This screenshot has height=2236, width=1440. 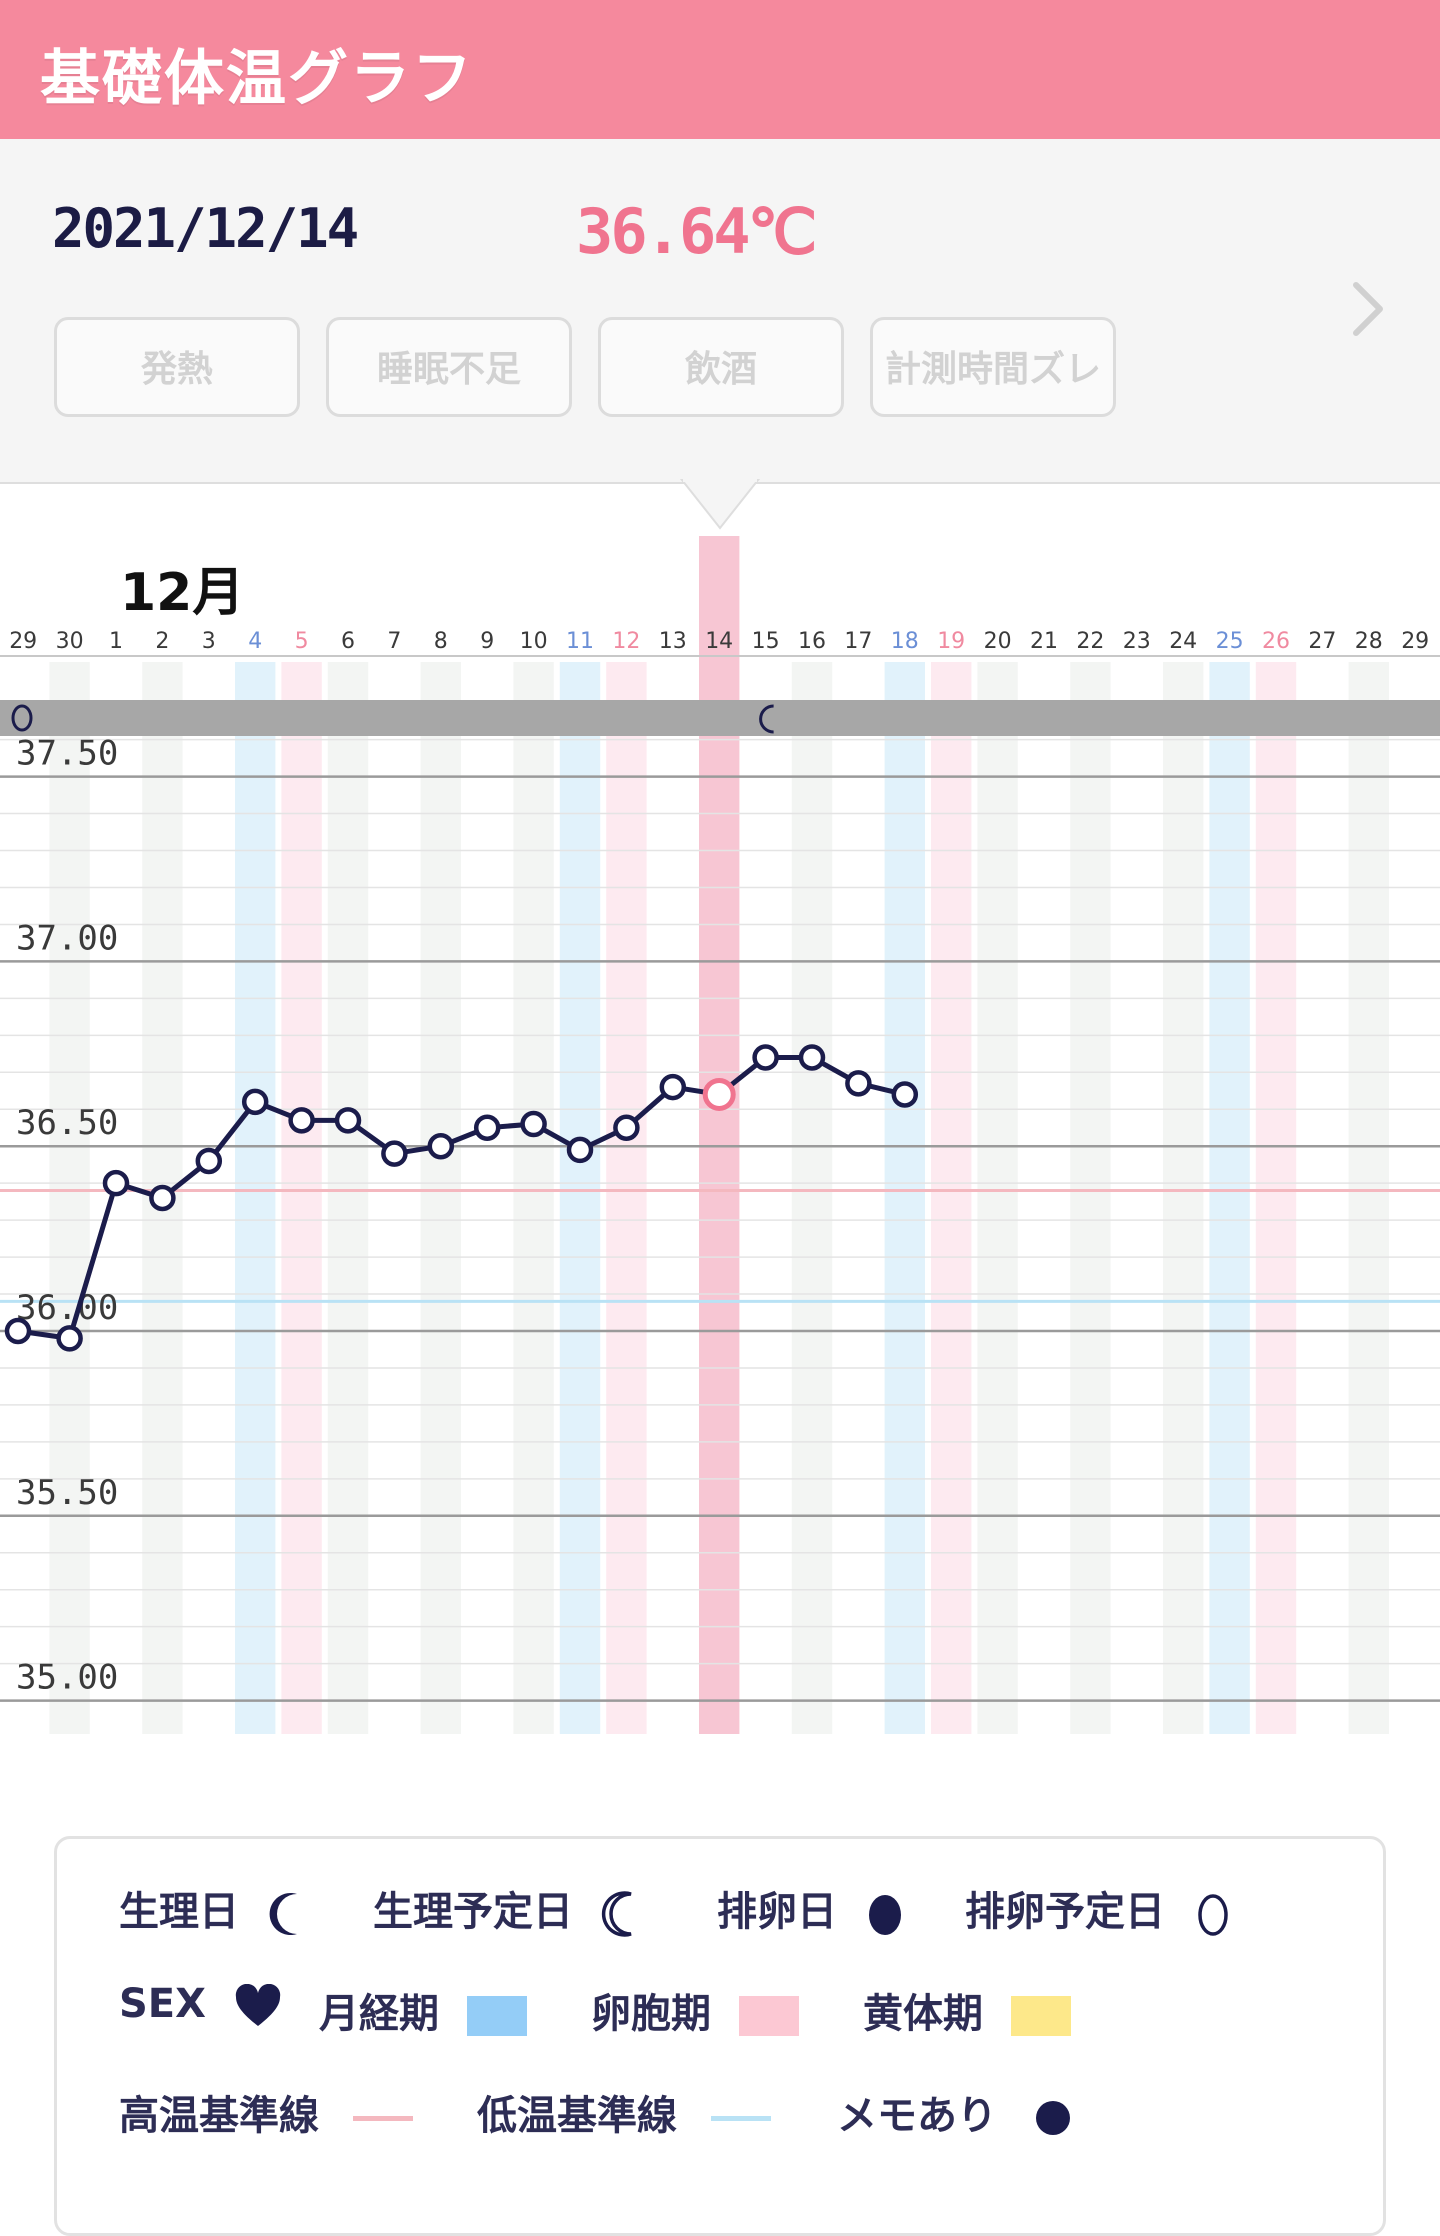 What do you see at coordinates (67, 1308) in the screenshot?
I see `y-tick-label: 36.00` at bounding box center [67, 1308].